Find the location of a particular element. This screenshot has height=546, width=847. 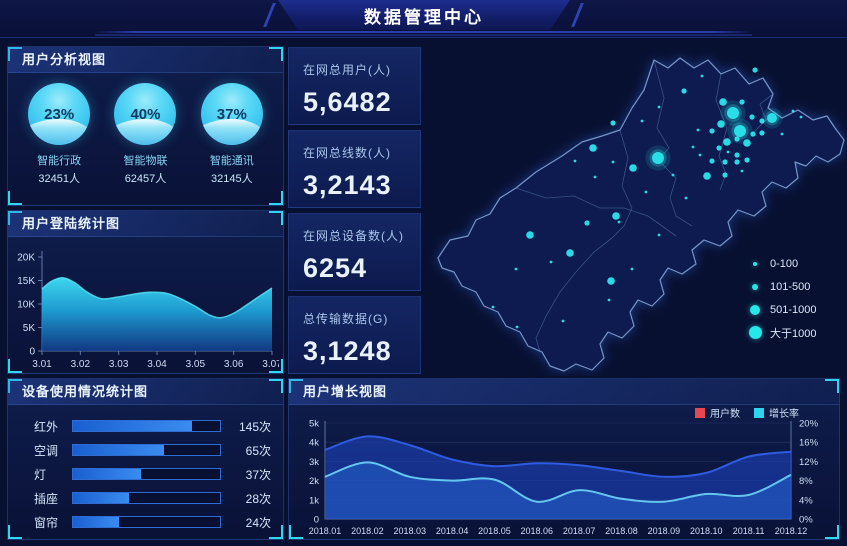

svg-text: 3.01 is located at coordinates (42, 364).